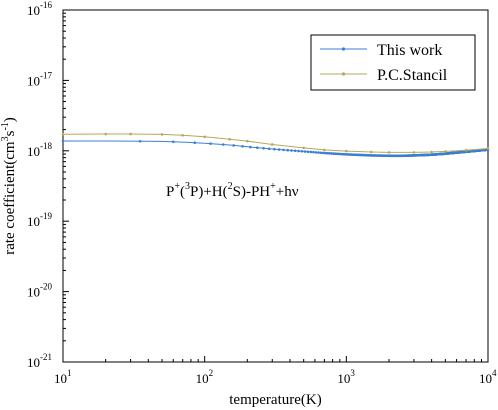  Describe the element at coordinates (39, 220) in the screenshot. I see `y-tick-label: 10-19` at that location.